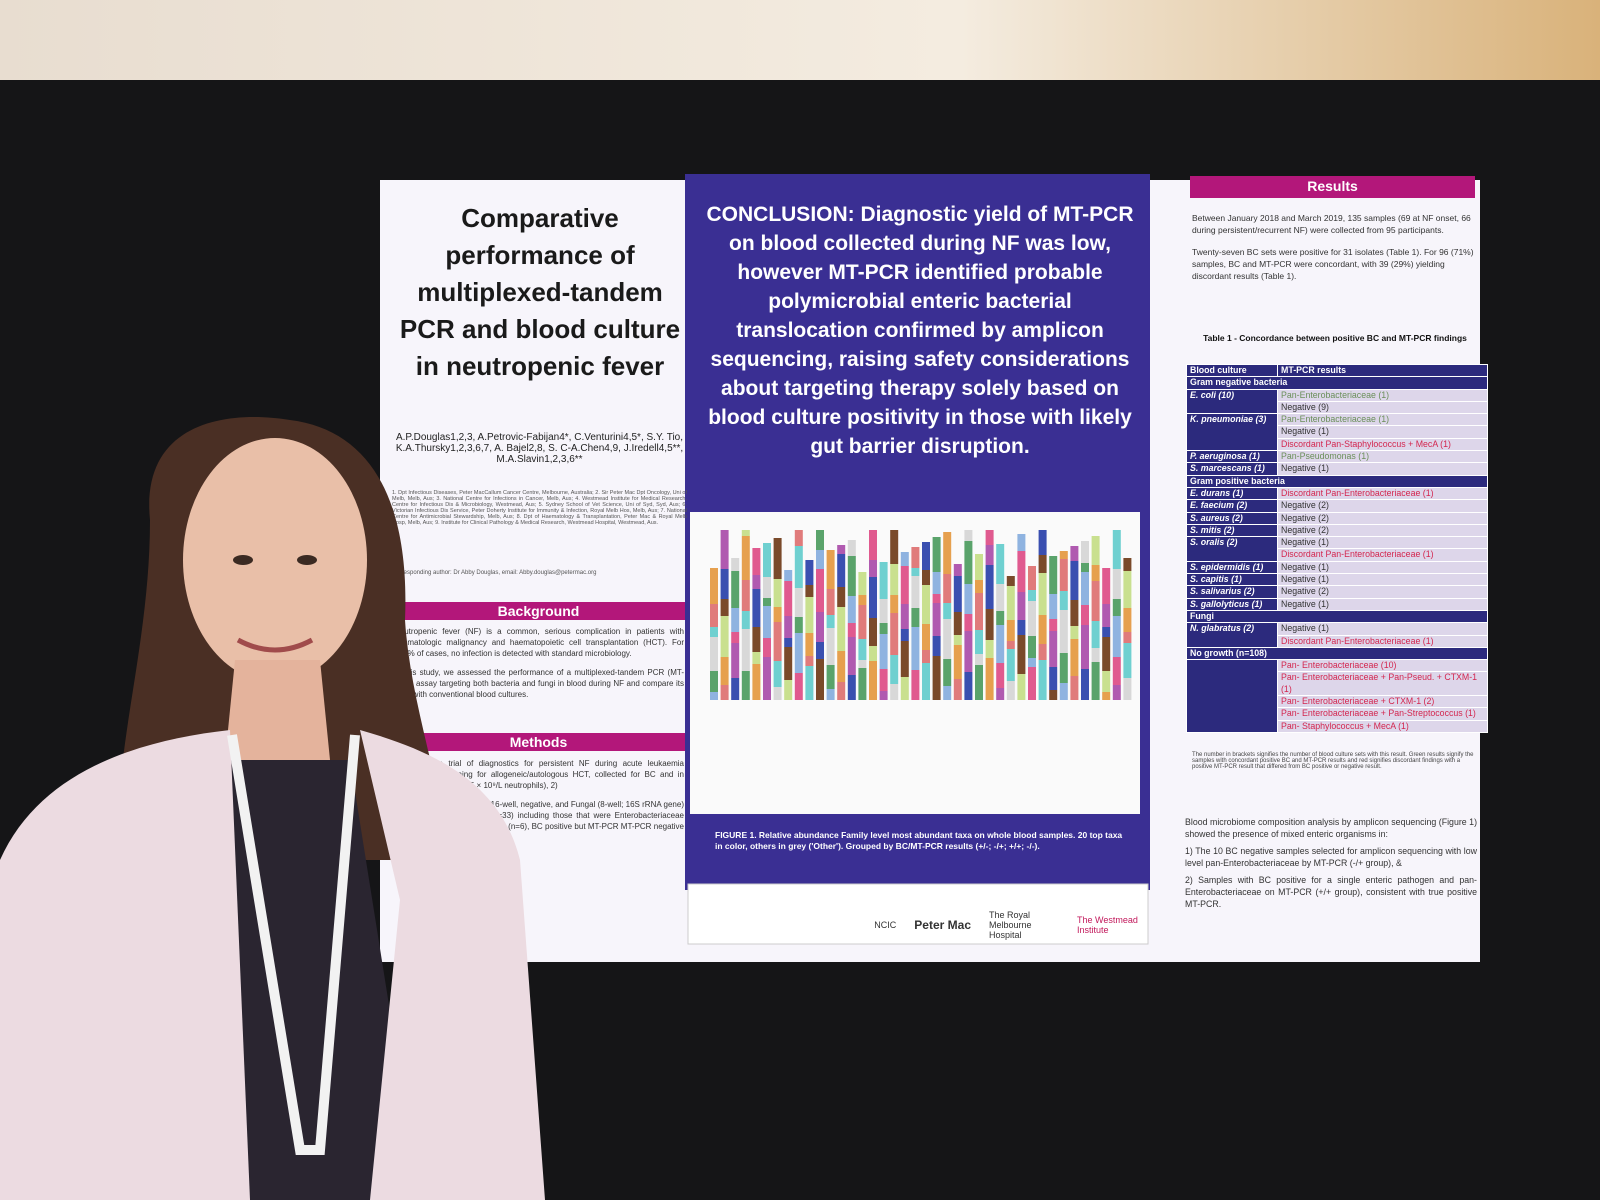  What do you see at coordinates (1382, 444) in the screenshot?
I see `result-cell: Discordant Pan-Staphylococcus + MecA (1)` at bounding box center [1382, 444].